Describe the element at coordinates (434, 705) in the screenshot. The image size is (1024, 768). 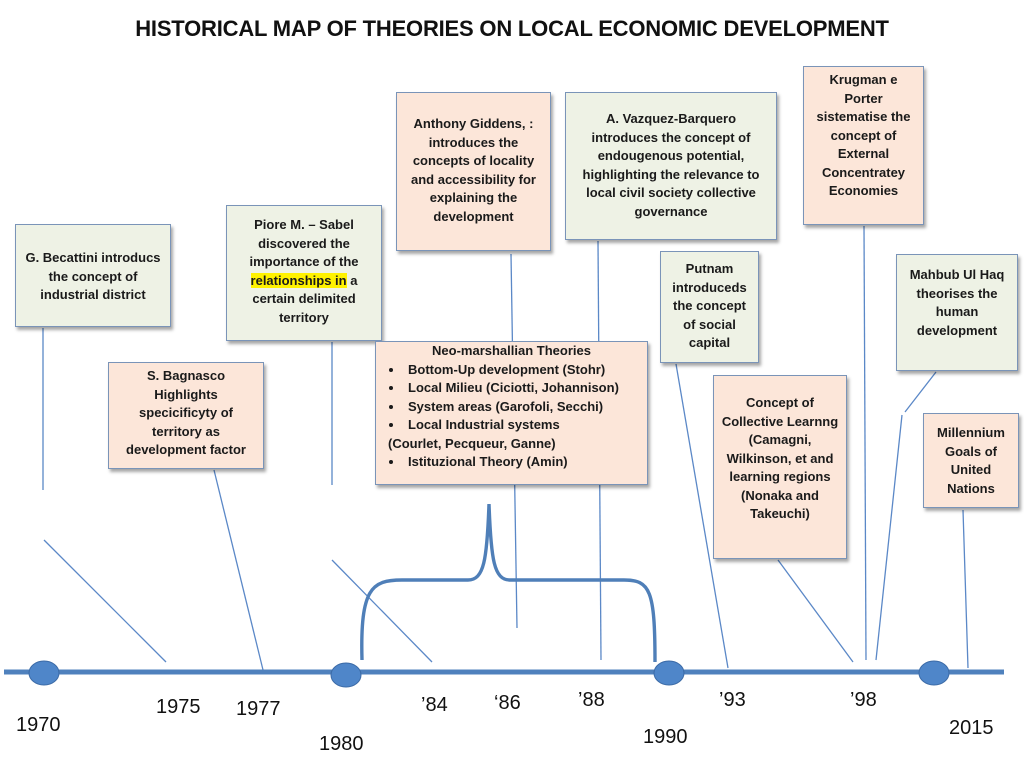
I see `year-label-84: ’84` at that location.